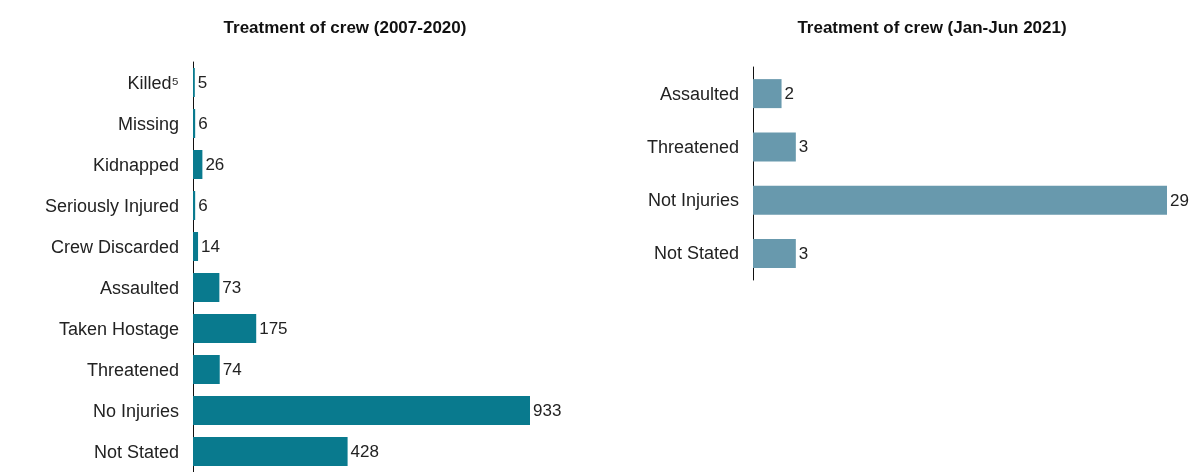 The image size is (1202, 472). Describe the element at coordinates (789, 94) in the screenshot. I see `data-label: 2` at that location.